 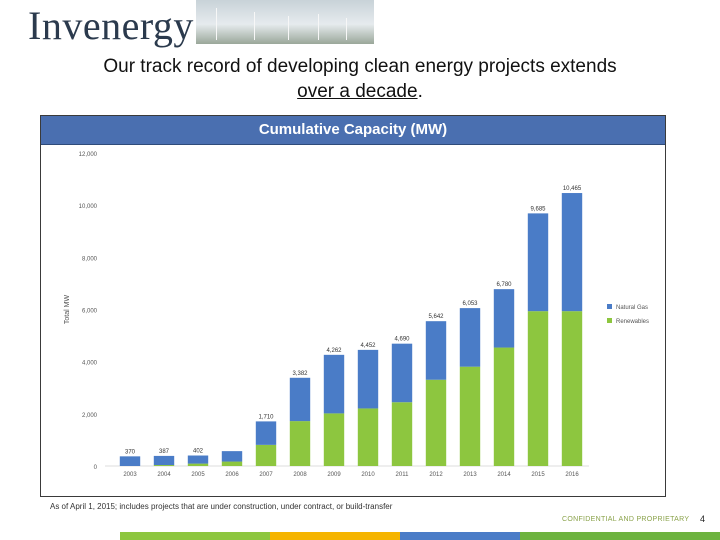 I want to click on y-tick-label: 4,000, so click(x=90, y=364).